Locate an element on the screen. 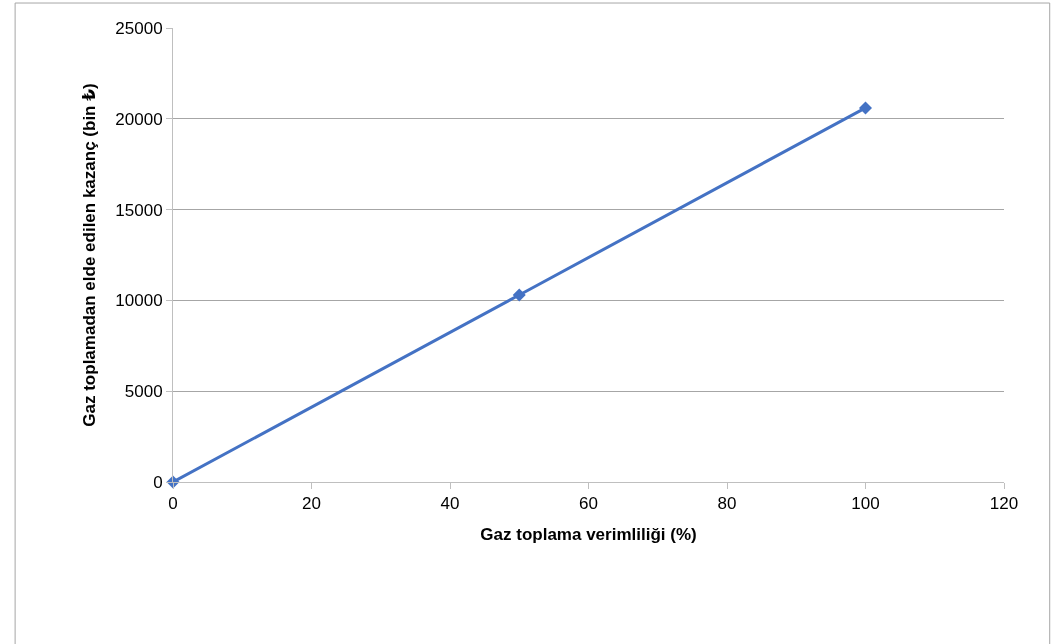 Image resolution: width=1059 pixels, height=644 pixels. x-tick-label: 60 is located at coordinates (588, 504).